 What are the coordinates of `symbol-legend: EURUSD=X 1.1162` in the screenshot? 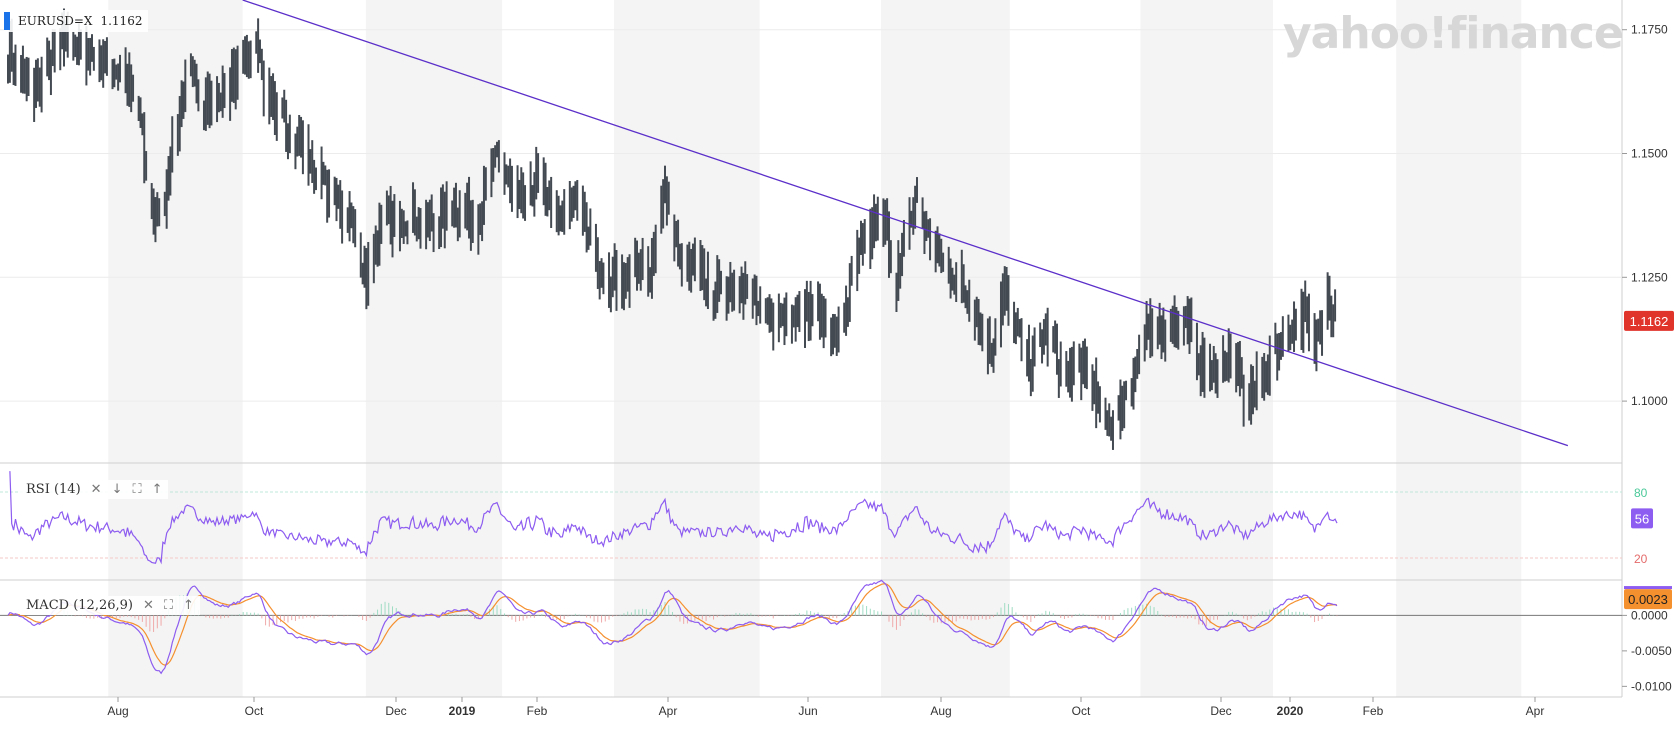 It's located at (76, 21).